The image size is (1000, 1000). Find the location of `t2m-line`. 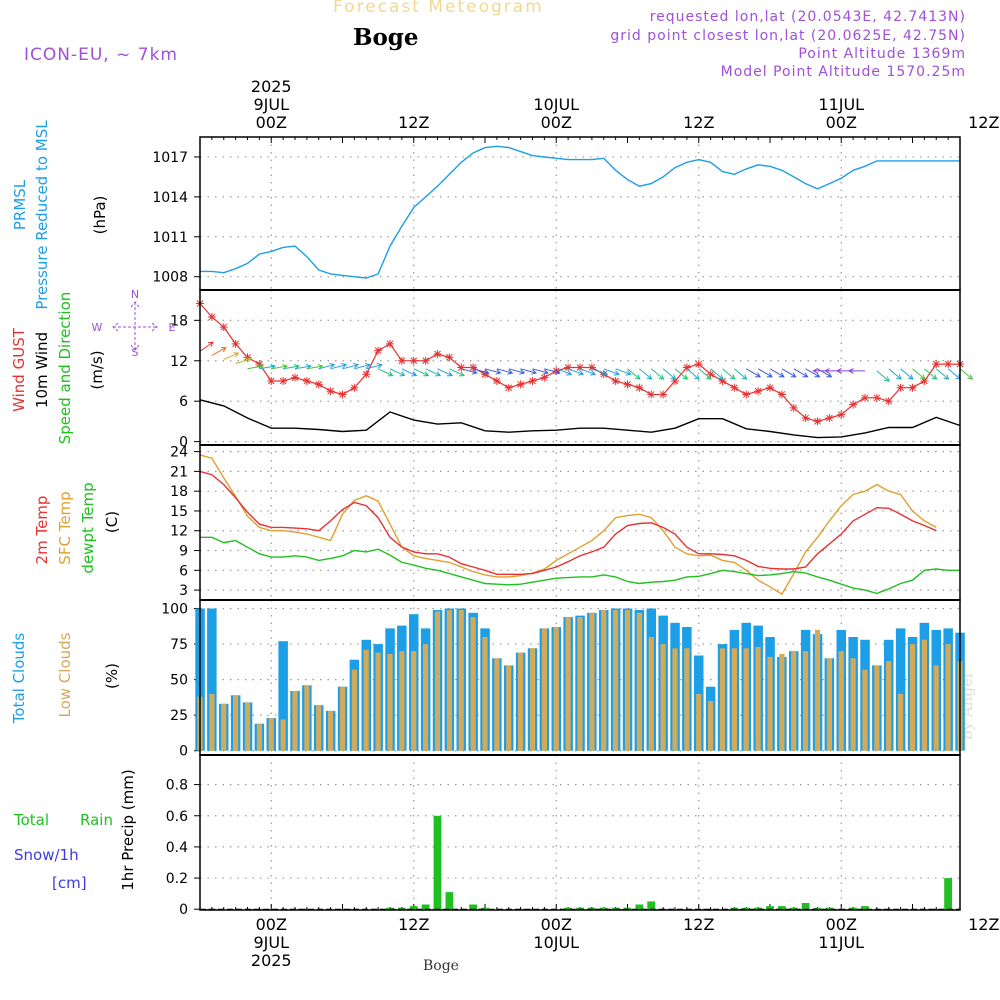

t2m-line is located at coordinates (568, 522).